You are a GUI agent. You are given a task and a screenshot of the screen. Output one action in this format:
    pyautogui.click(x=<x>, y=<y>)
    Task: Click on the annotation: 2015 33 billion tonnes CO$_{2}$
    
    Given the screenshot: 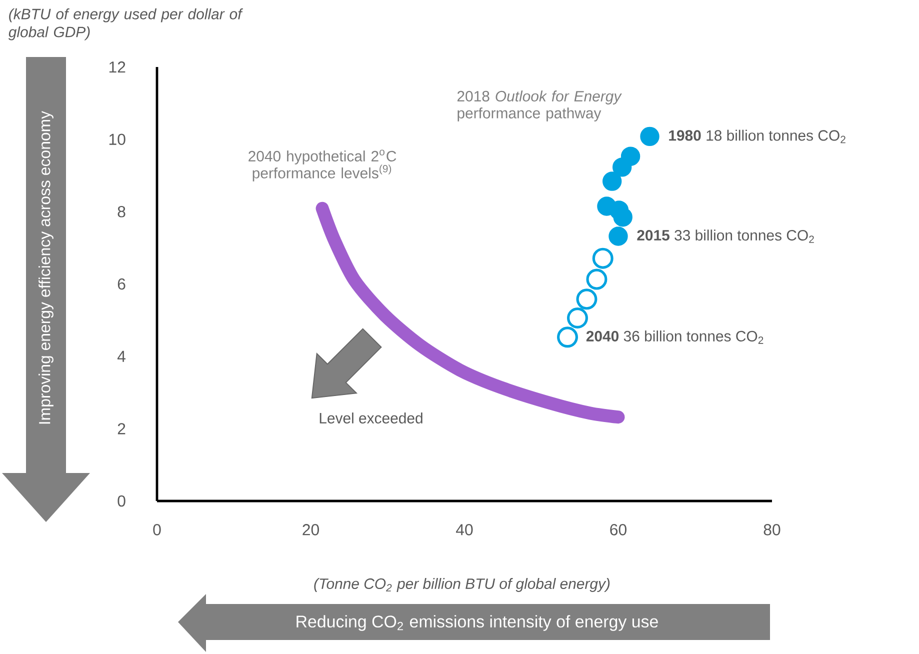 What is the action you would take?
    pyautogui.click(x=725, y=236)
    